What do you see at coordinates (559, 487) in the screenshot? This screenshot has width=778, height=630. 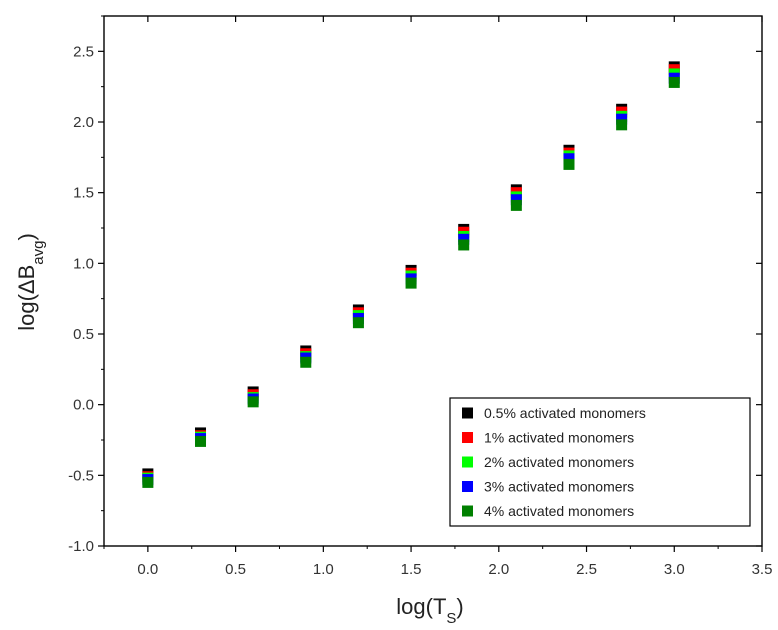 I see `legend-label: 3% activated monomers` at bounding box center [559, 487].